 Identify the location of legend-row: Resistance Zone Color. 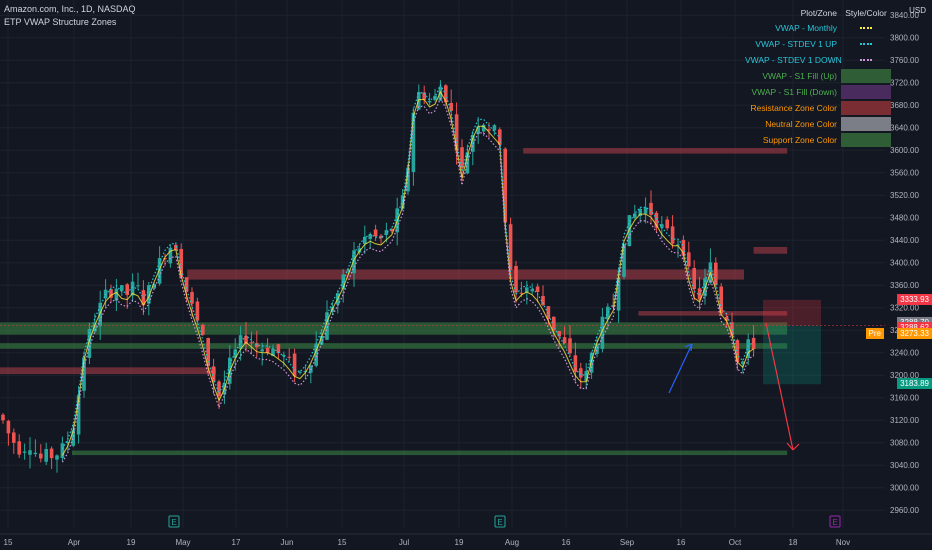
(820, 108).